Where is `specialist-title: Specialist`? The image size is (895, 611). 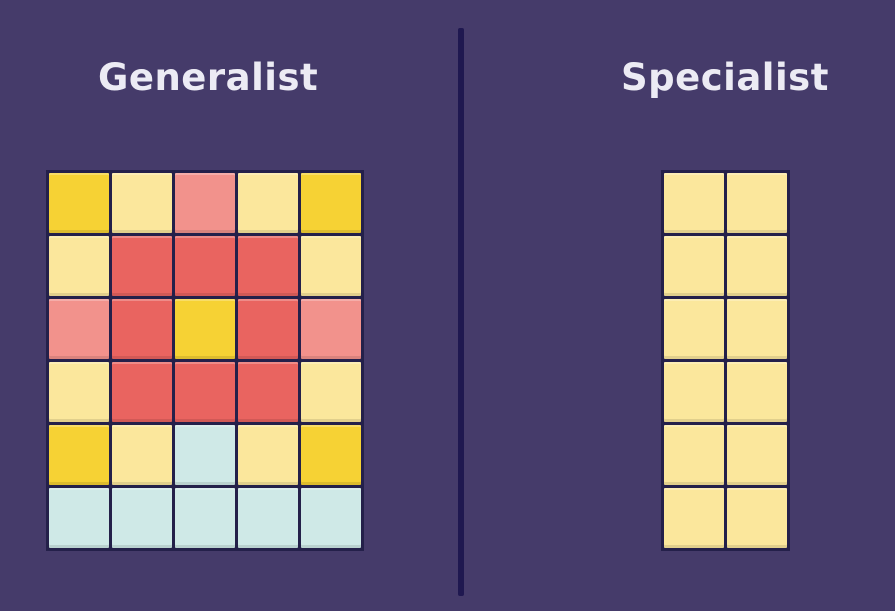
specialist-title: Specialist is located at coordinates (725, 77).